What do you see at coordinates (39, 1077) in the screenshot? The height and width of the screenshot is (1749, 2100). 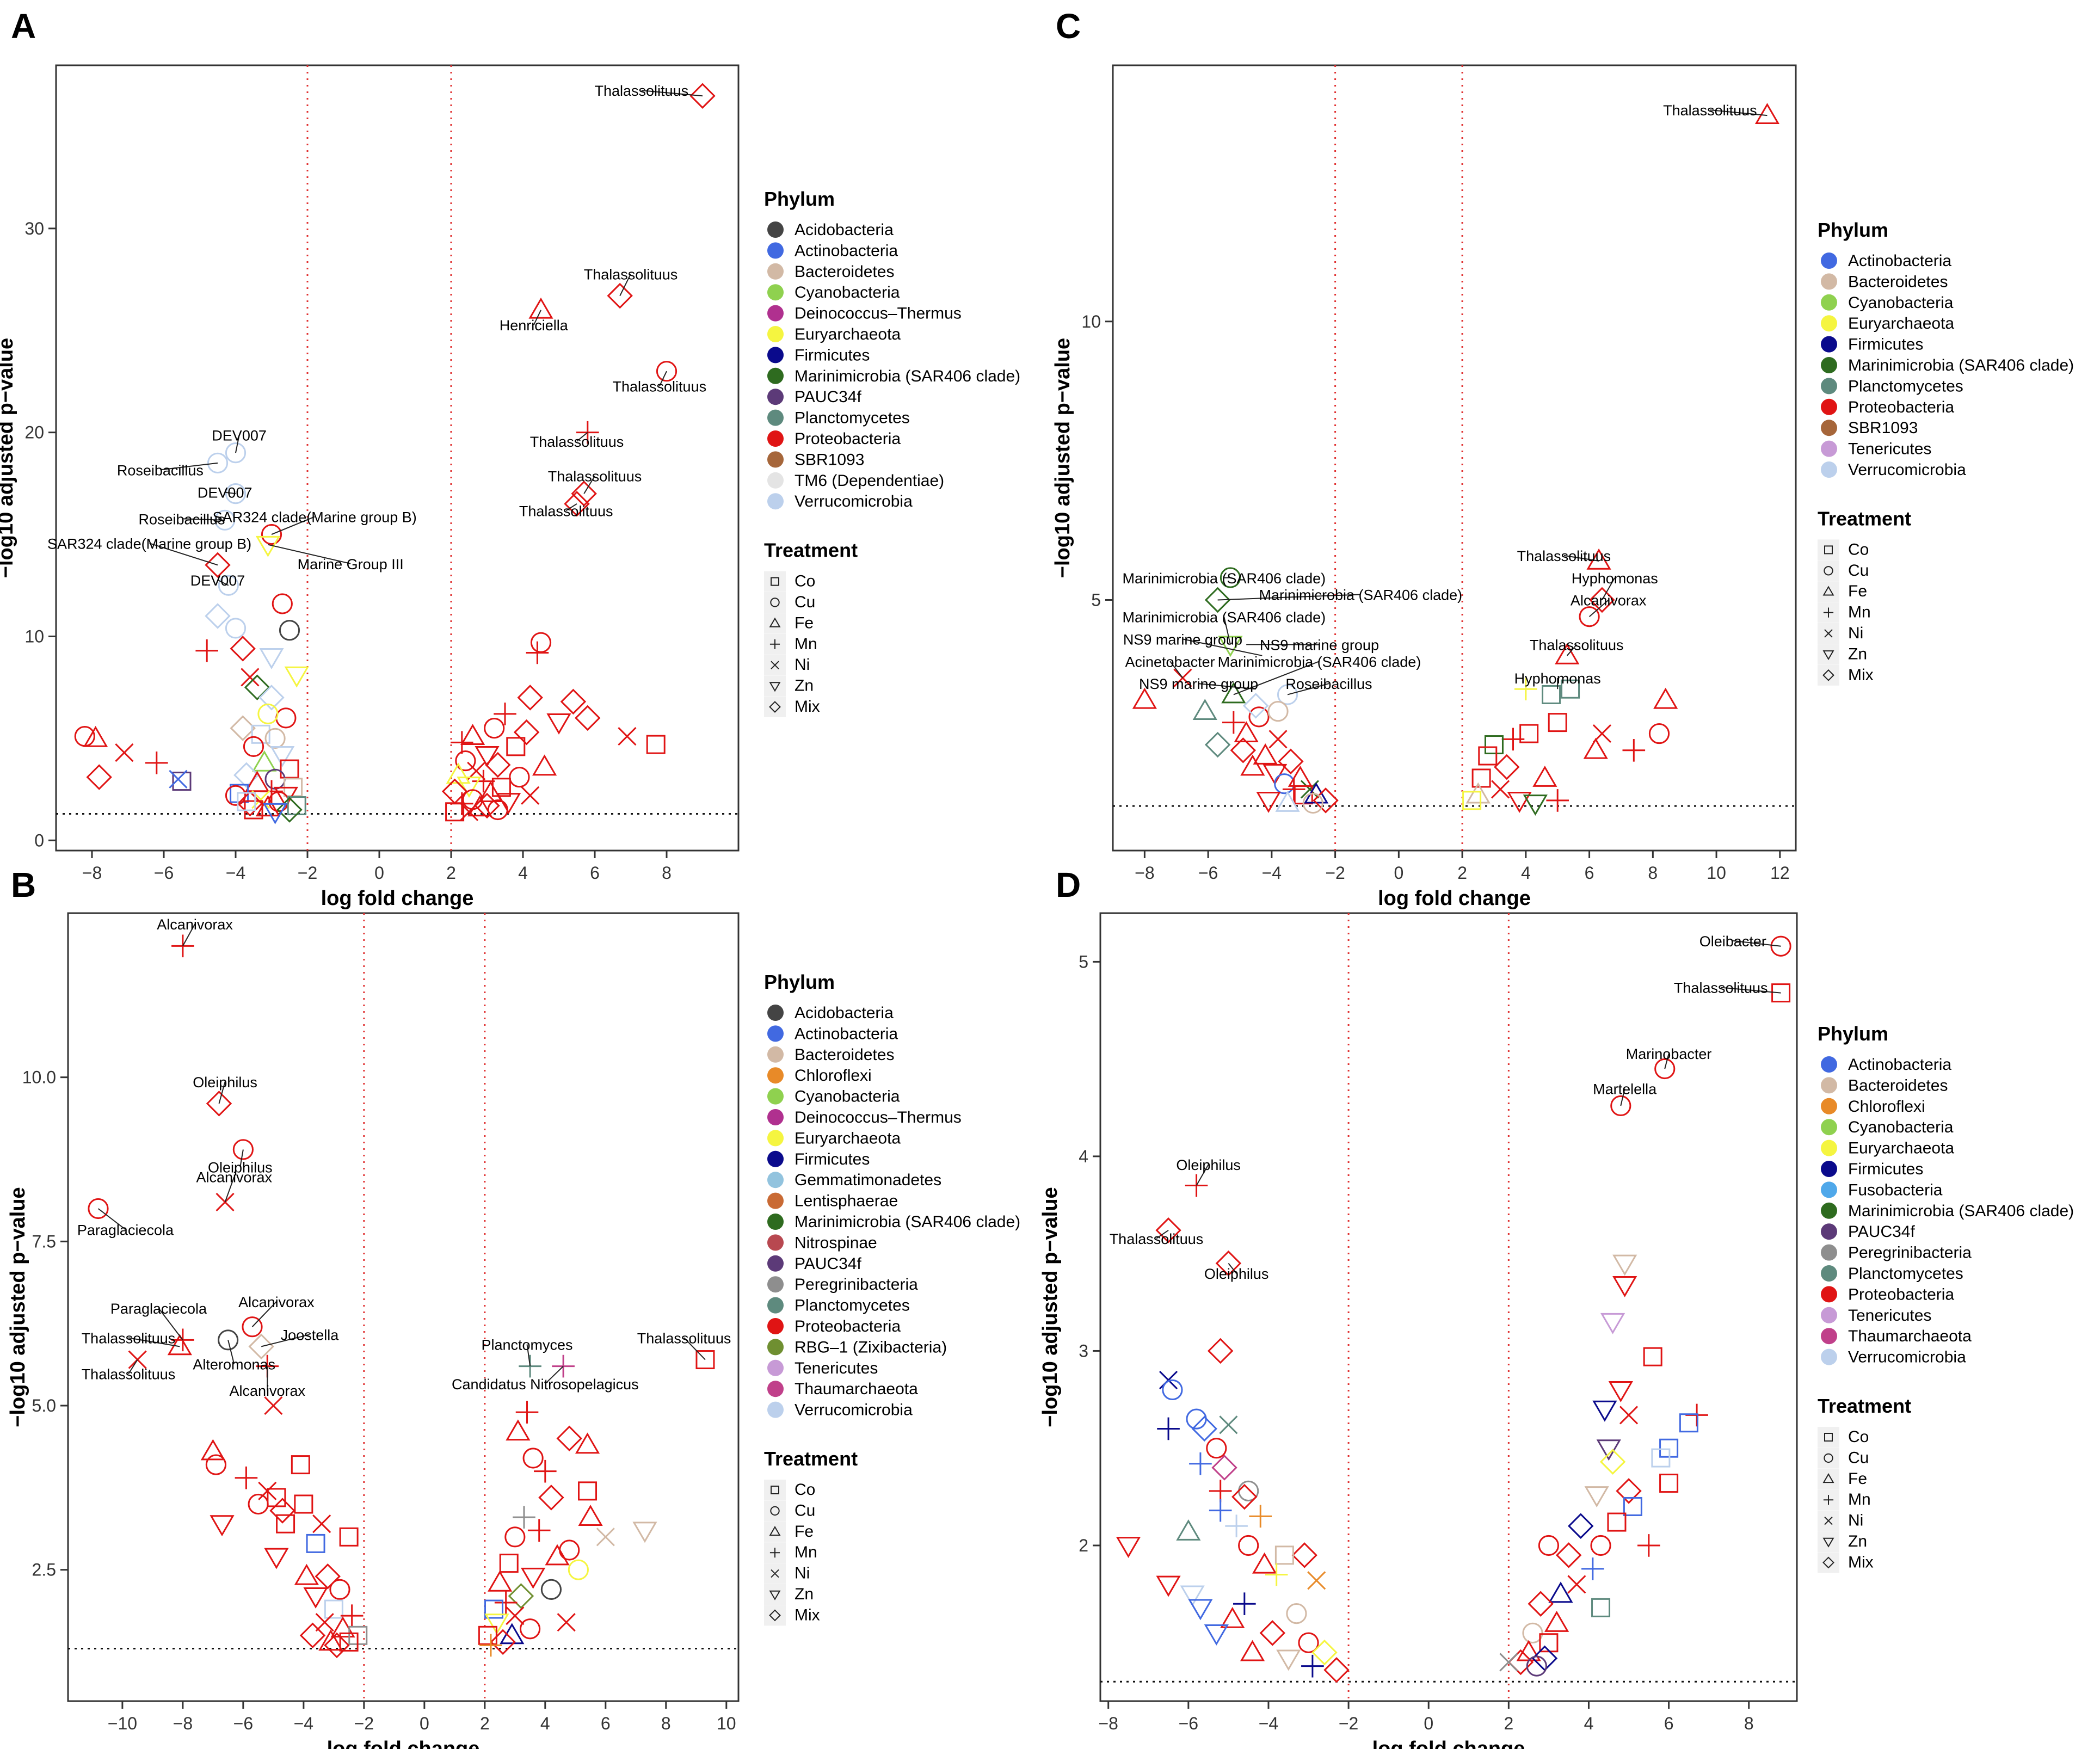 I see `y-tick-label: 10.0` at bounding box center [39, 1077].